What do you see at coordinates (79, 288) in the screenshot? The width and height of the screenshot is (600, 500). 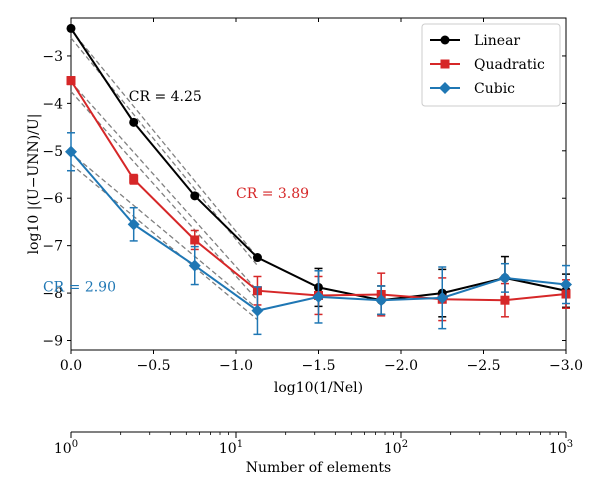 I see `annotation-cr: CR = 2.90` at bounding box center [79, 288].